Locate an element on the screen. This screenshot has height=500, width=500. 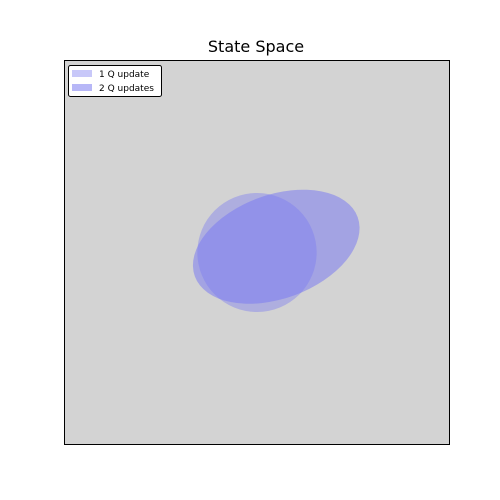
legend-label-1-q-update: 1 Q update is located at coordinates (124, 75).